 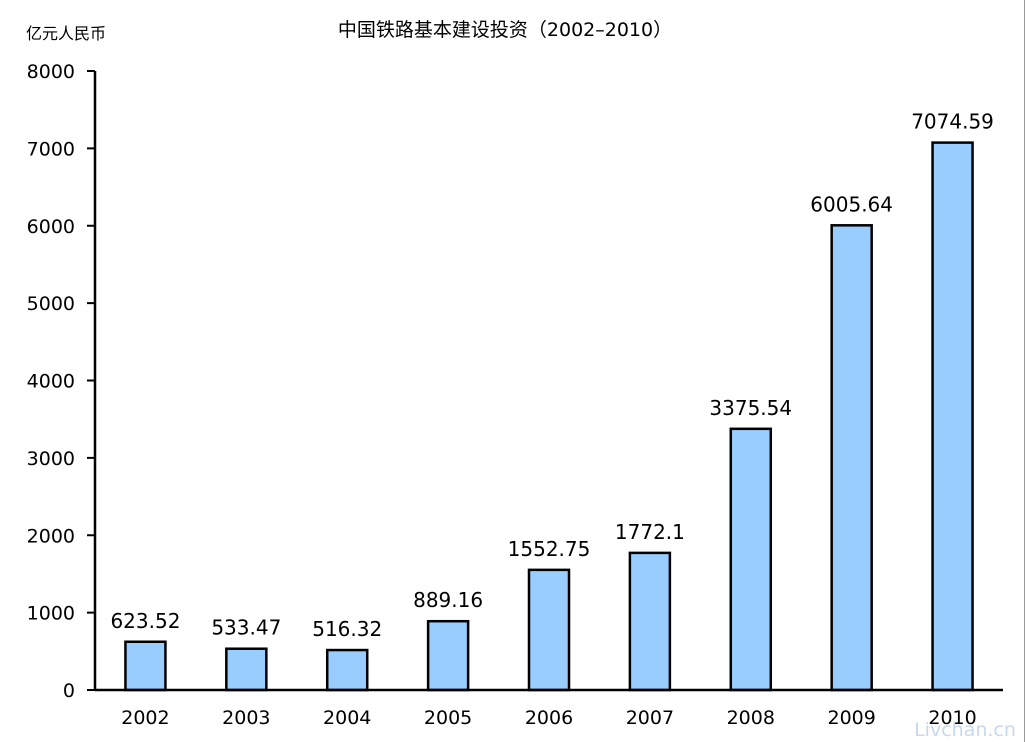 I want to click on y-tick-label: 2000, so click(x=51, y=536).